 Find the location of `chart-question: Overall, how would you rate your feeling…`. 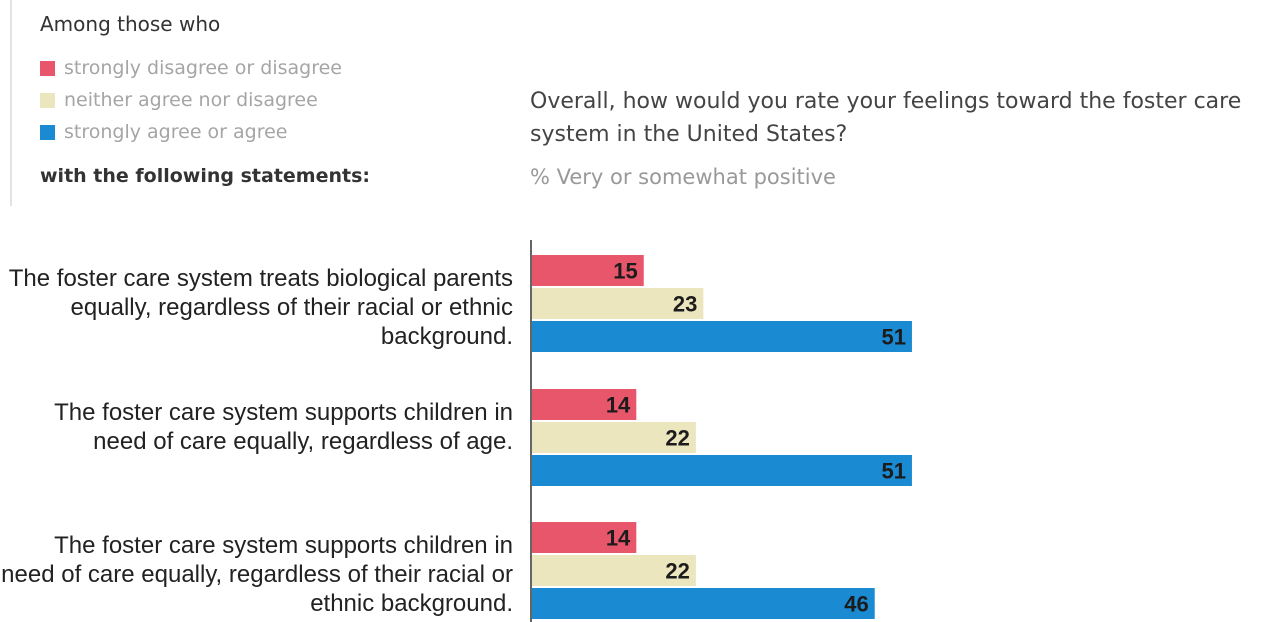

chart-question: Overall, how would you rate your feeling… is located at coordinates (886, 118).